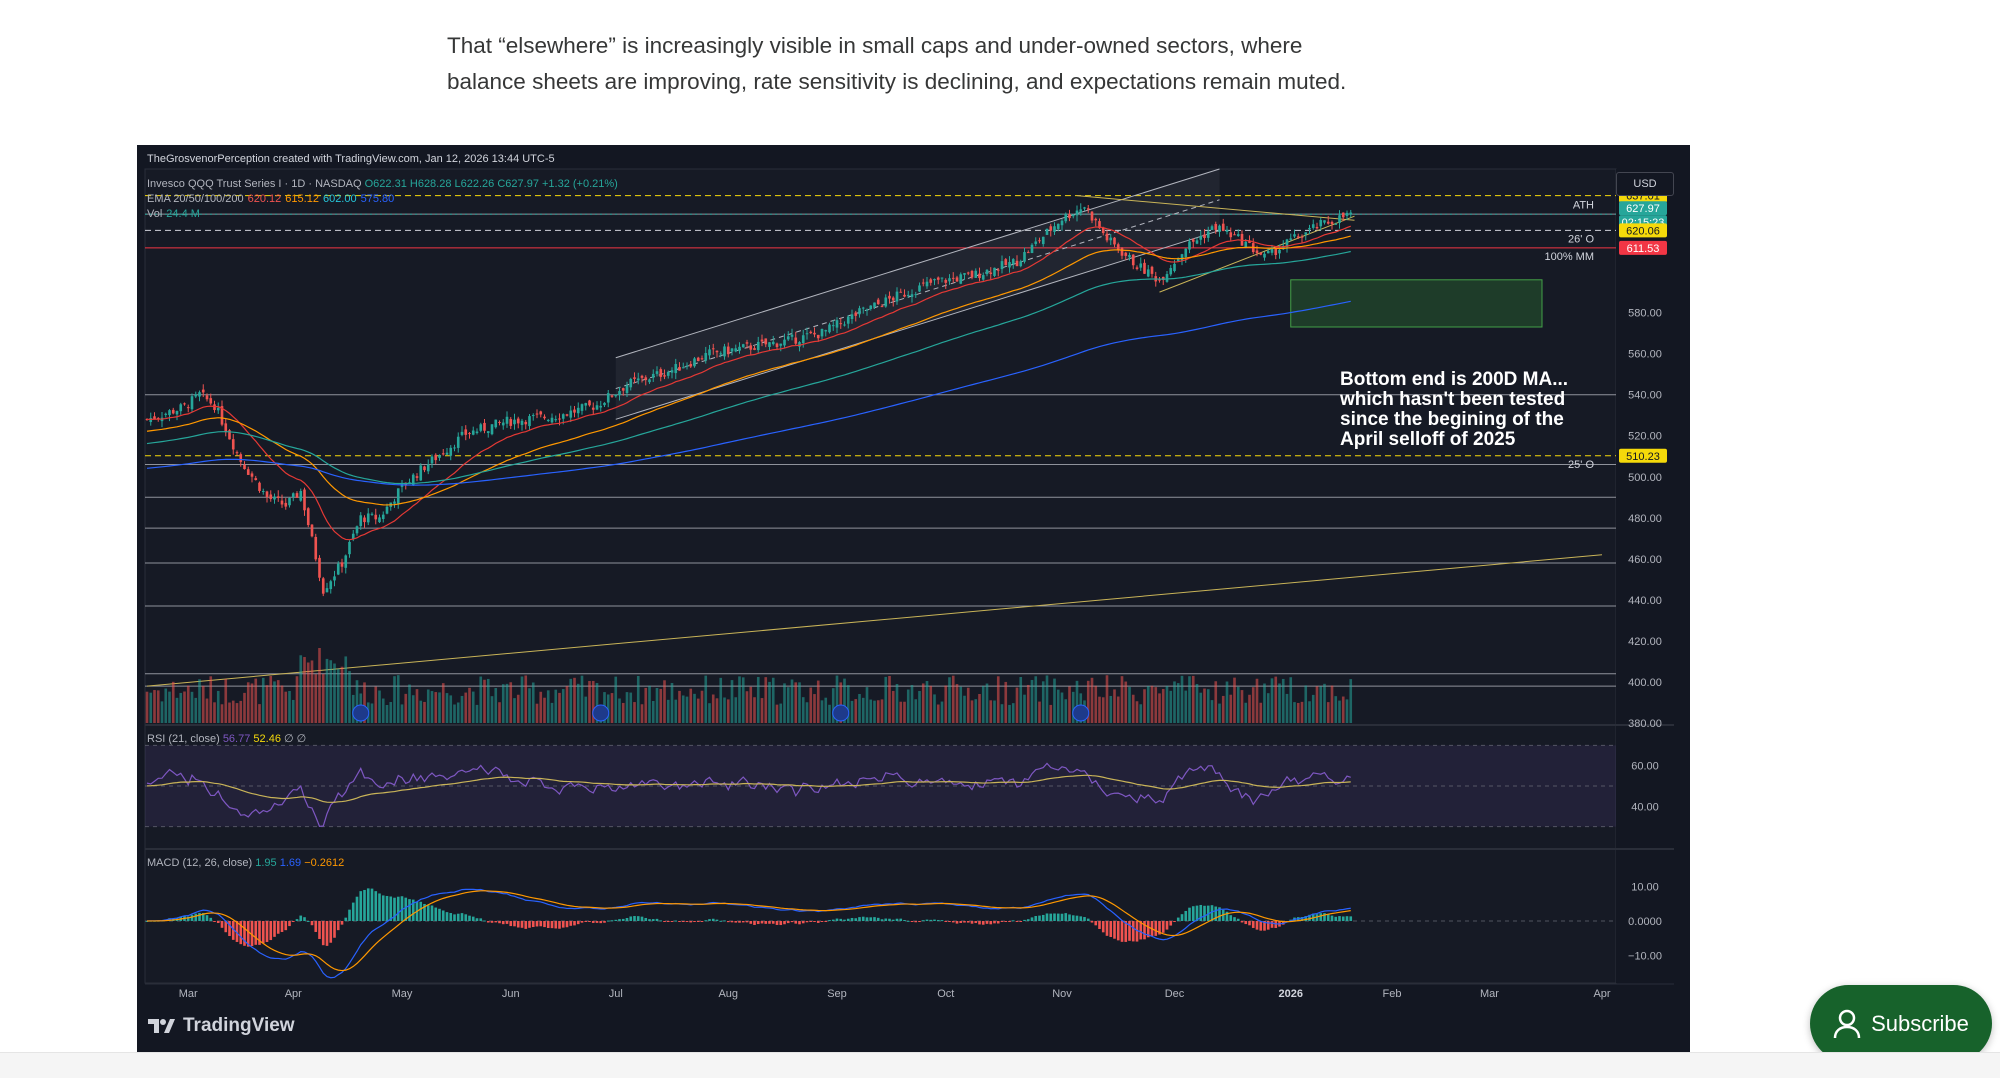 Image resolution: width=2000 pixels, height=1078 pixels. Describe the element at coordinates (1645, 184) in the screenshot. I see `currency-button: USD` at that location.